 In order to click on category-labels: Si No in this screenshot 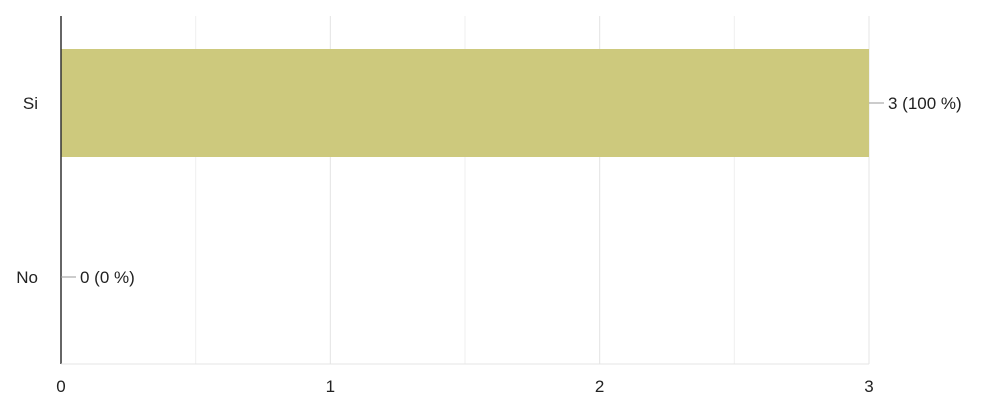, I will do `click(27, 190)`.